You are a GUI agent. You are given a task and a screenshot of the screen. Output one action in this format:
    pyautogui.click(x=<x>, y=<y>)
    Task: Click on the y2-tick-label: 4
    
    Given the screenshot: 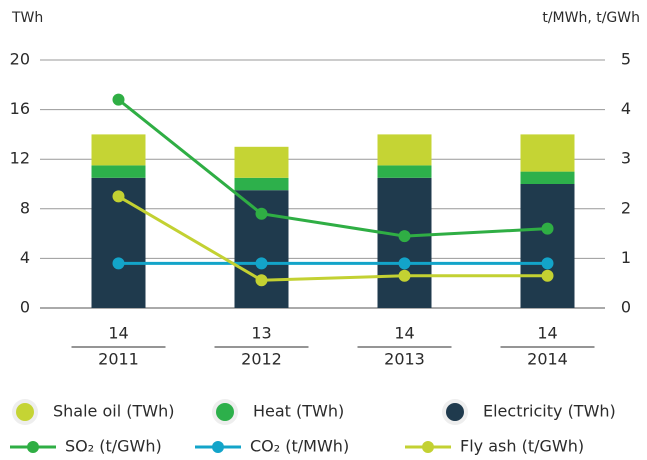 What is the action you would take?
    pyautogui.click(x=626, y=108)
    